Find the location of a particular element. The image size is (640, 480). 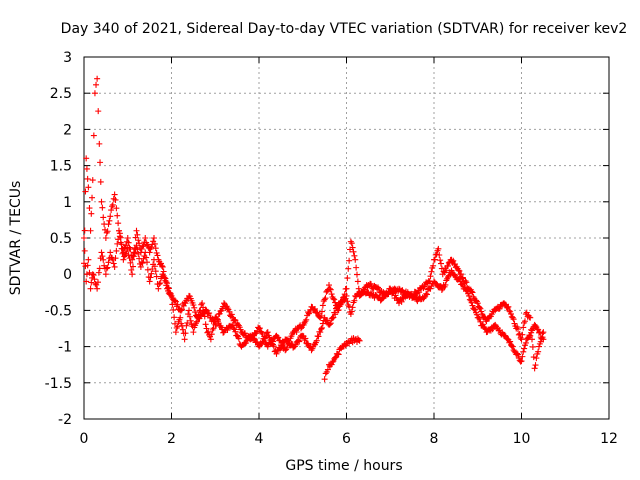

x-tick-label: 4 is located at coordinates (259, 439).